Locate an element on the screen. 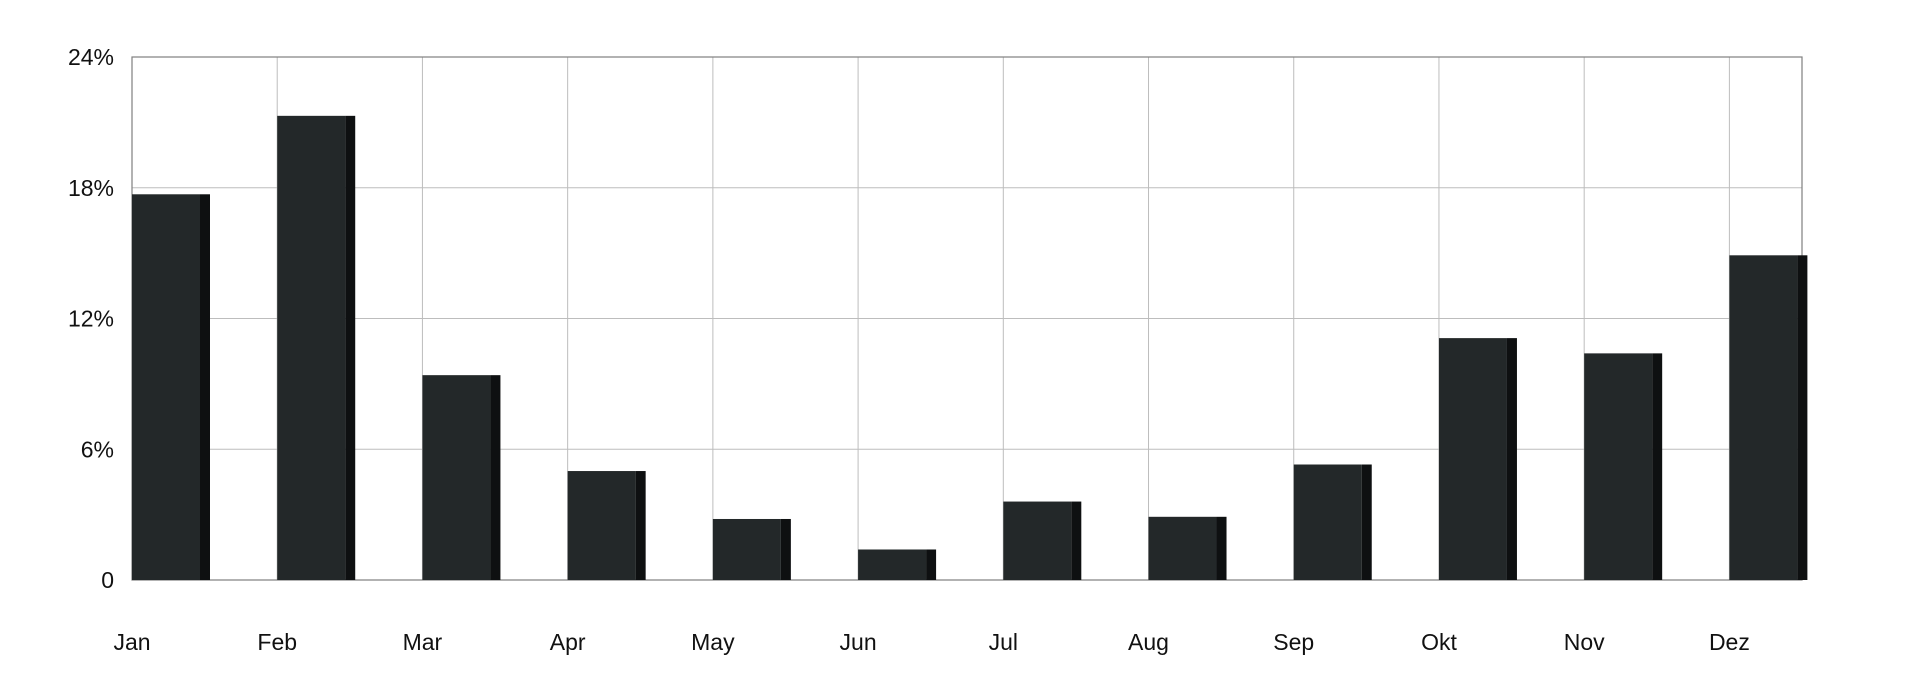  y-tick-label: 24% is located at coordinates (91, 57).